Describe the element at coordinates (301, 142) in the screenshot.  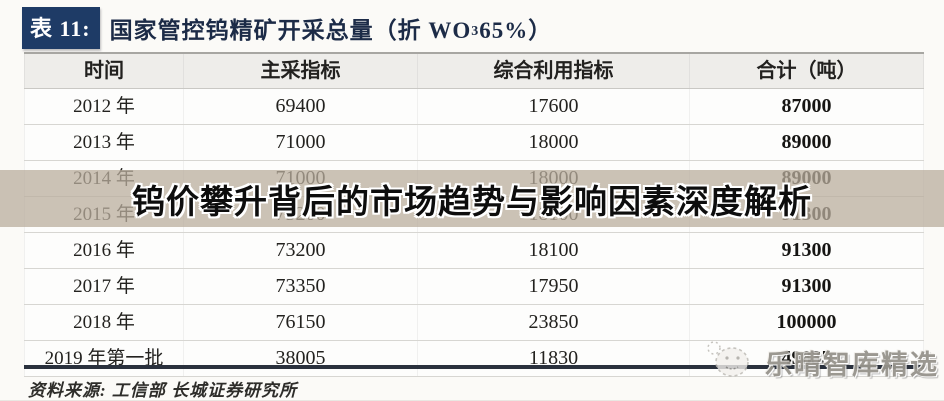
I see `main-quota-cell: 71000` at that location.